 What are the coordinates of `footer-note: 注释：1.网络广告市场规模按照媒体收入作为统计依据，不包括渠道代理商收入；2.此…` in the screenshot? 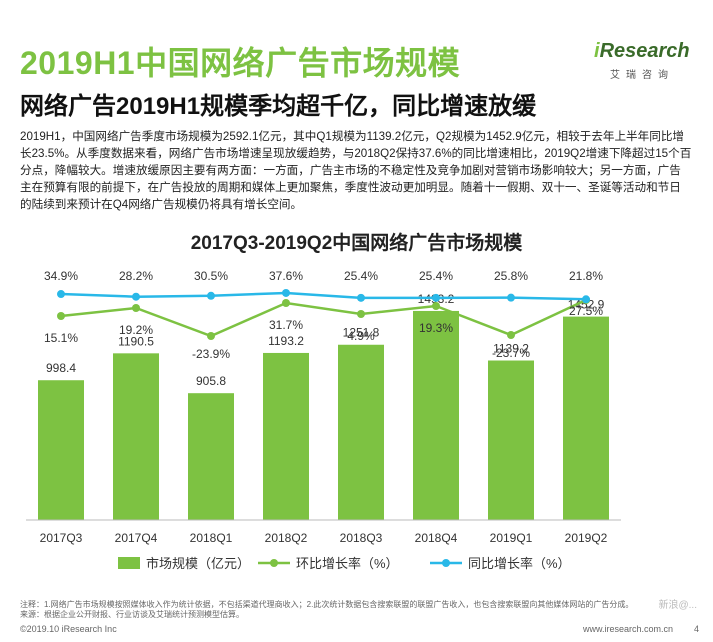 It's located at (327, 609).